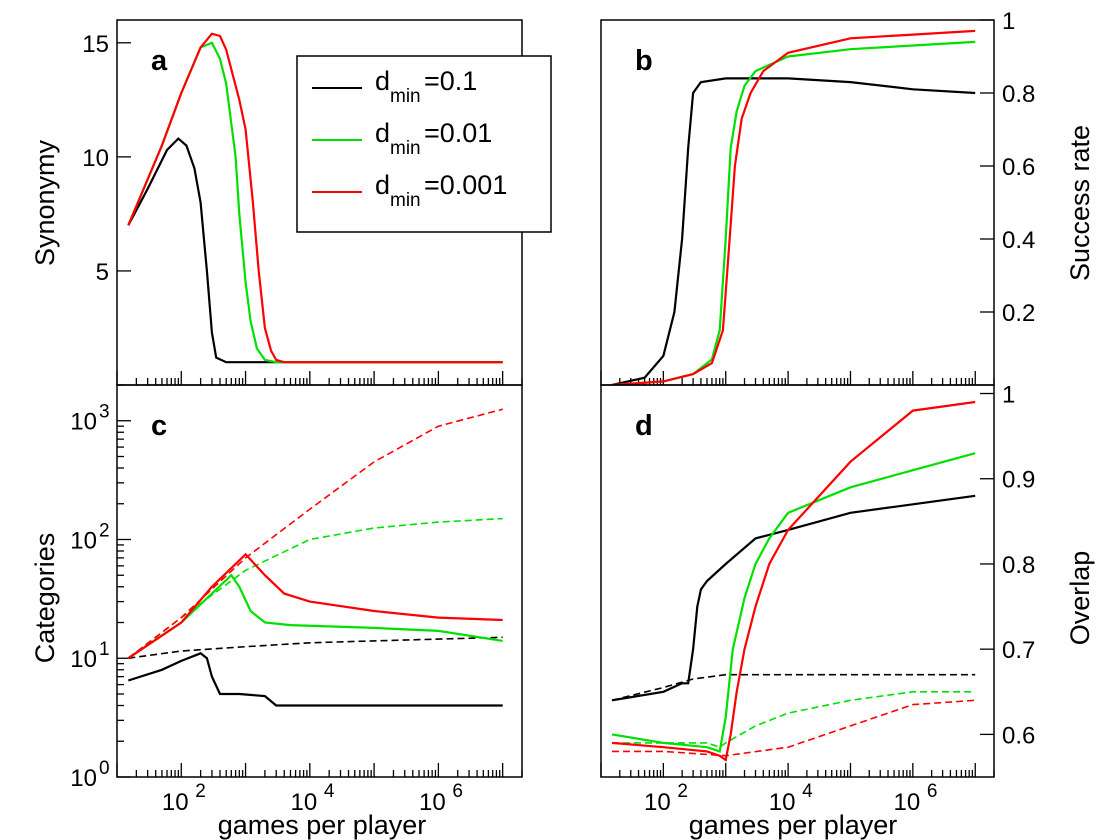  Describe the element at coordinates (793, 825) in the screenshot. I see `xlabel-right: games per player` at that location.